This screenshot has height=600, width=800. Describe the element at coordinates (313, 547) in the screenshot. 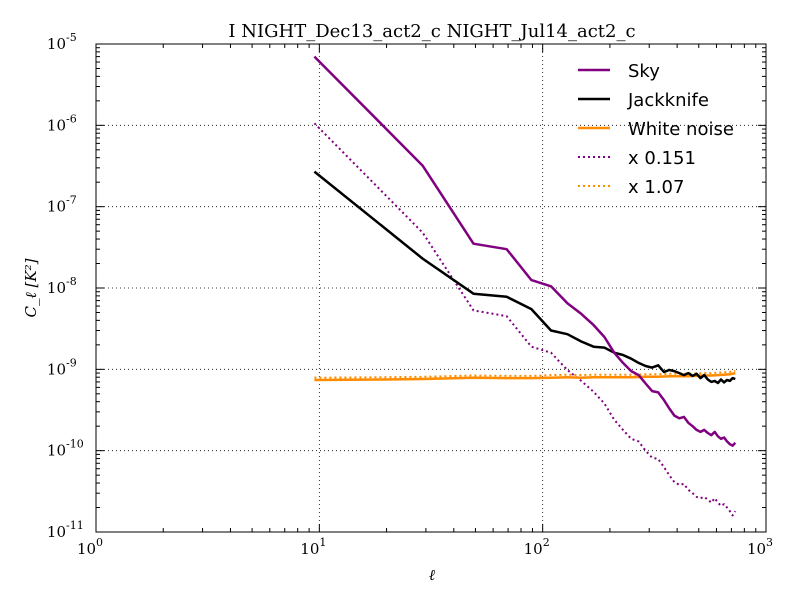

I see `x-tick-label: 10¹` at that location.